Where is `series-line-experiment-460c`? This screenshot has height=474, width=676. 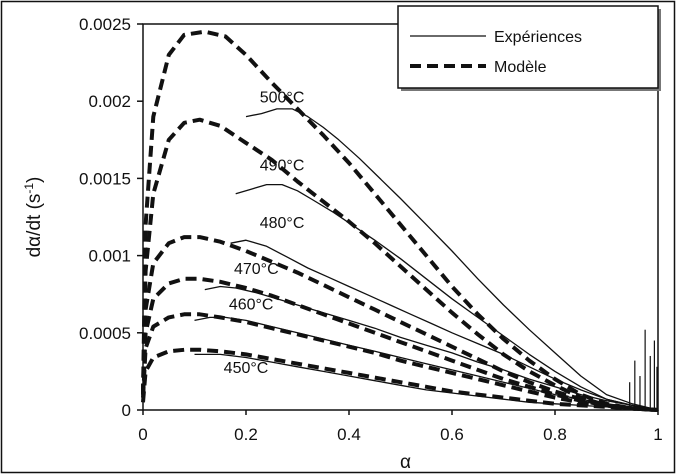
series-line-experiment-460c is located at coordinates (426, 363).